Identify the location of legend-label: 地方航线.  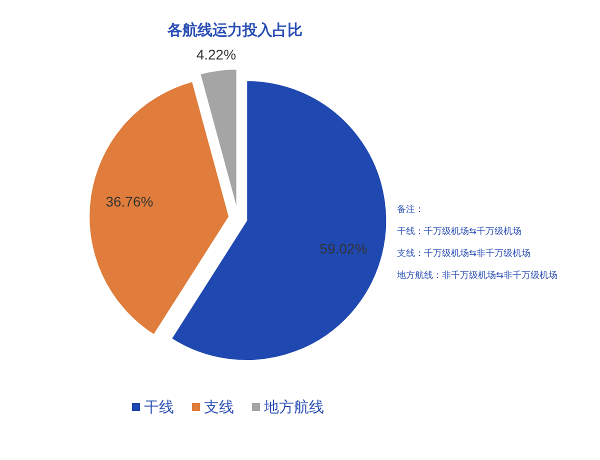
(293, 407).